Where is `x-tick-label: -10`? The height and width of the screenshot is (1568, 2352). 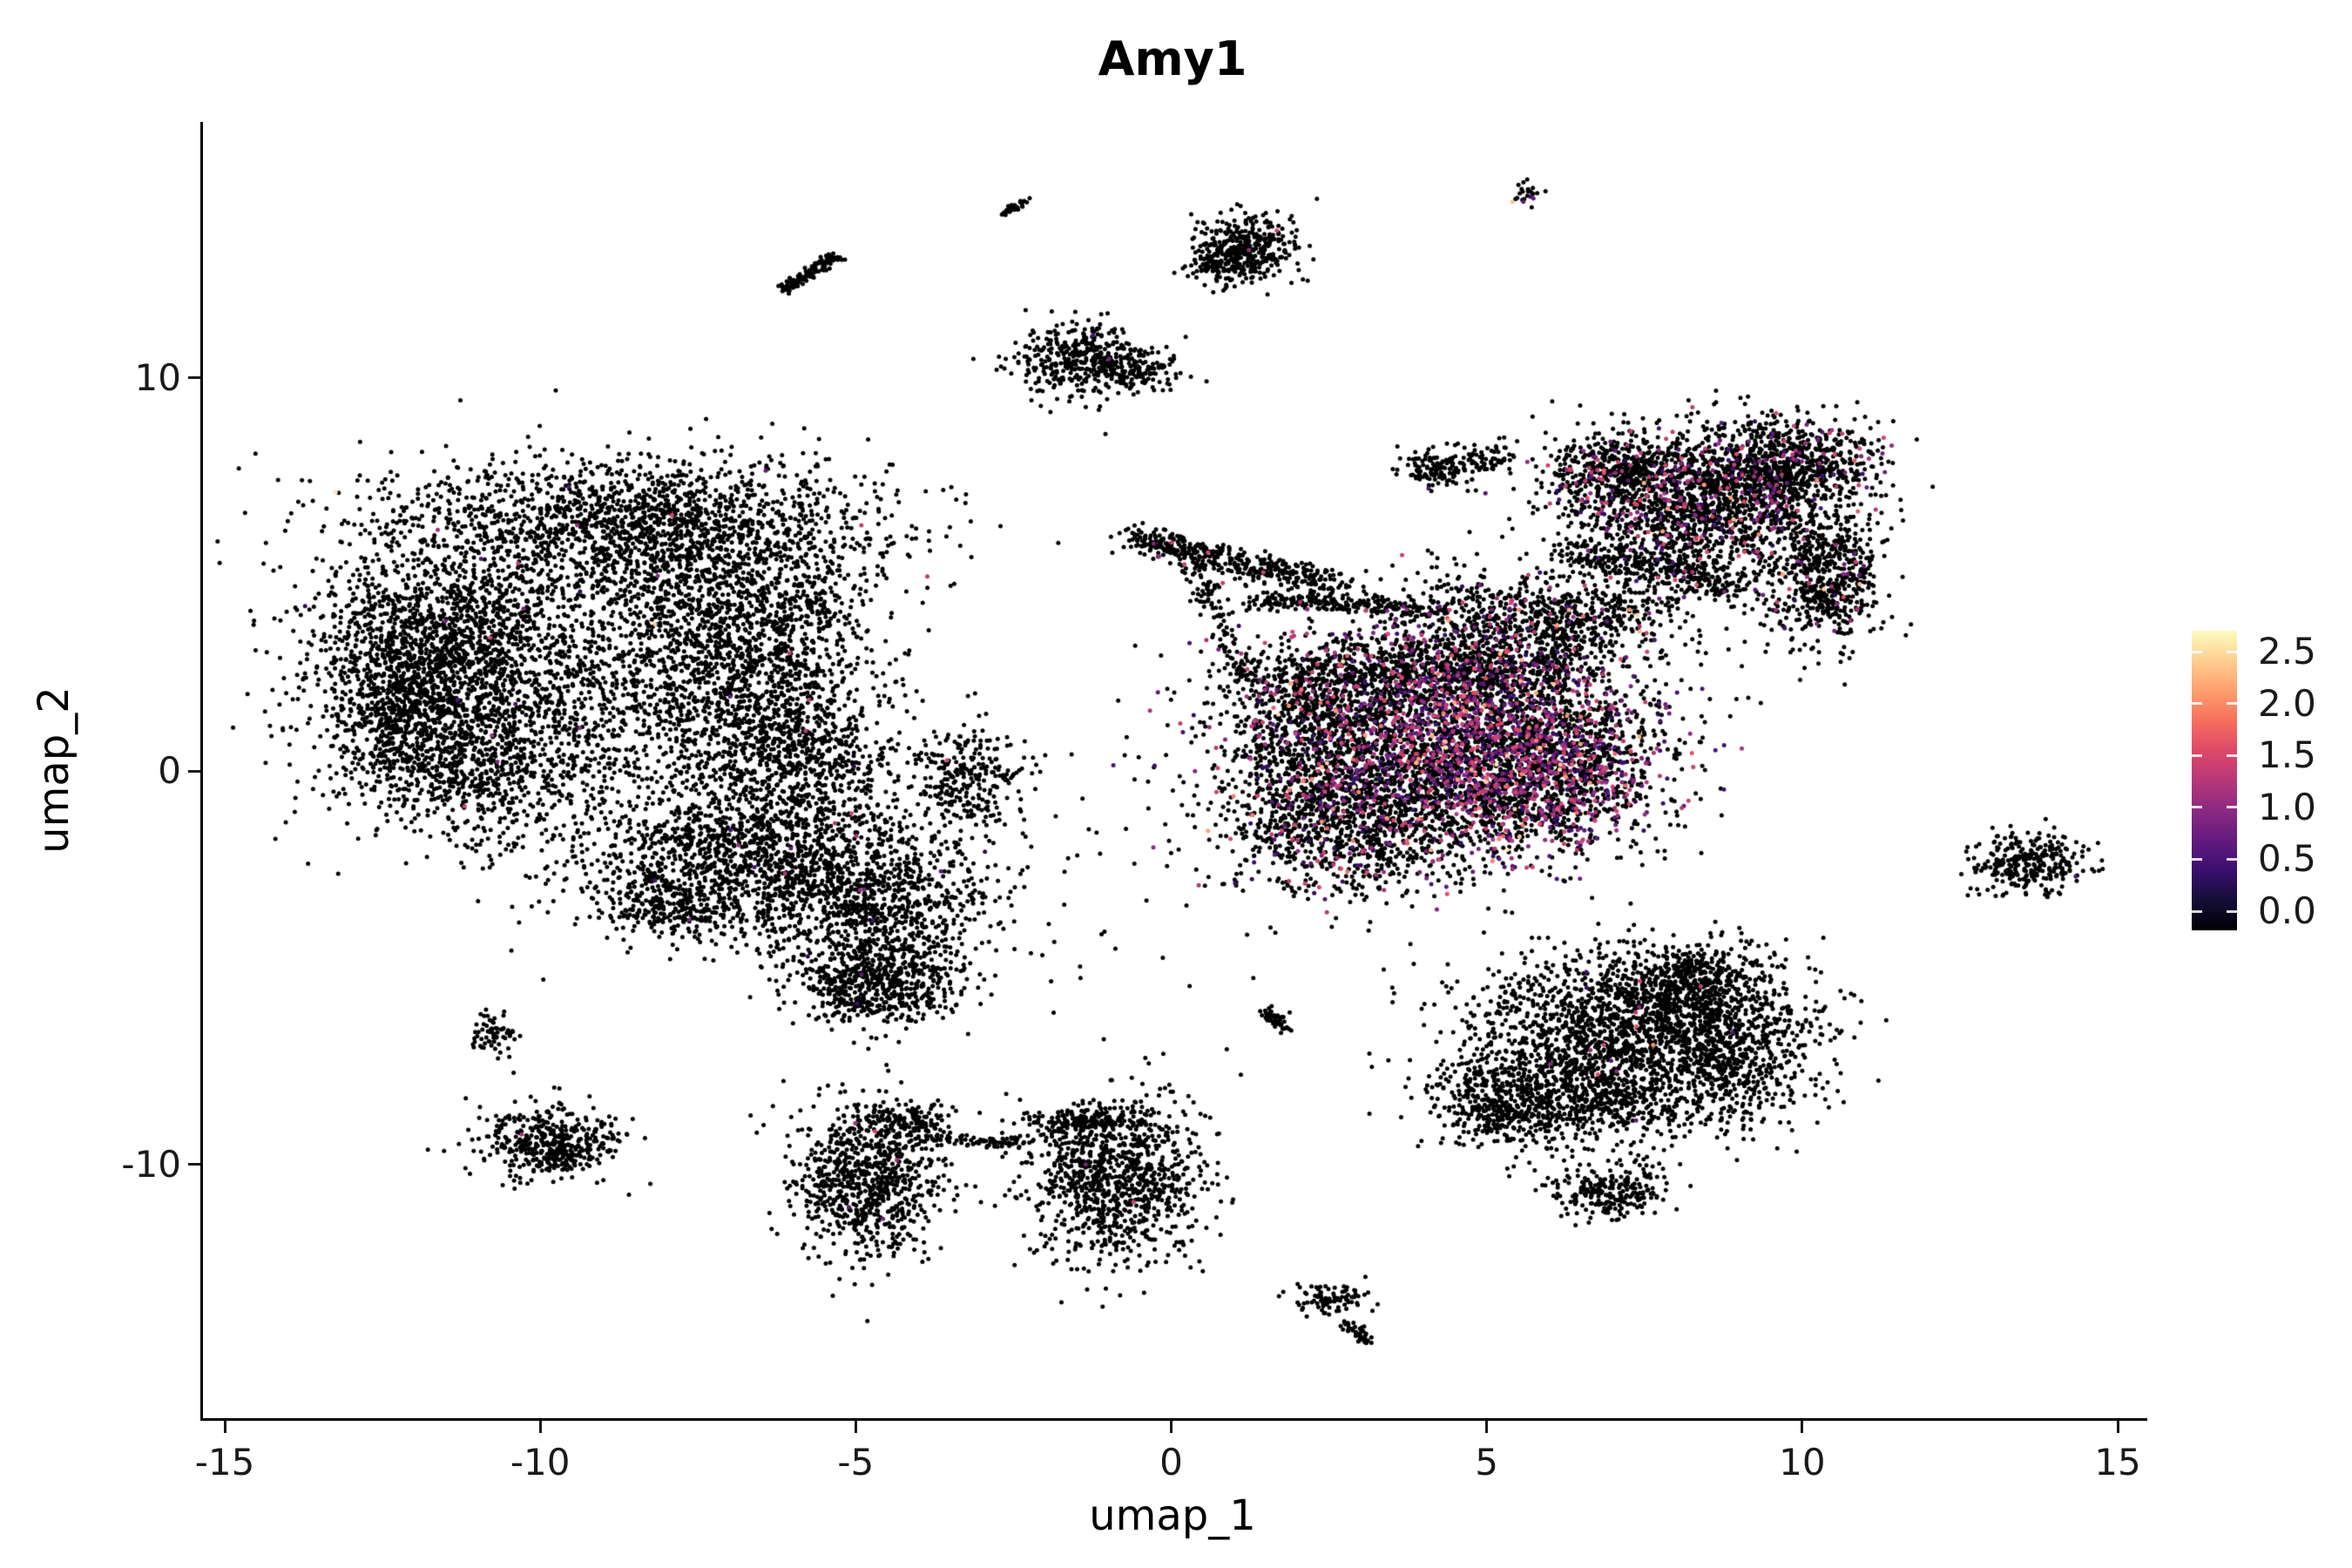 x-tick-label: -10 is located at coordinates (540, 1462).